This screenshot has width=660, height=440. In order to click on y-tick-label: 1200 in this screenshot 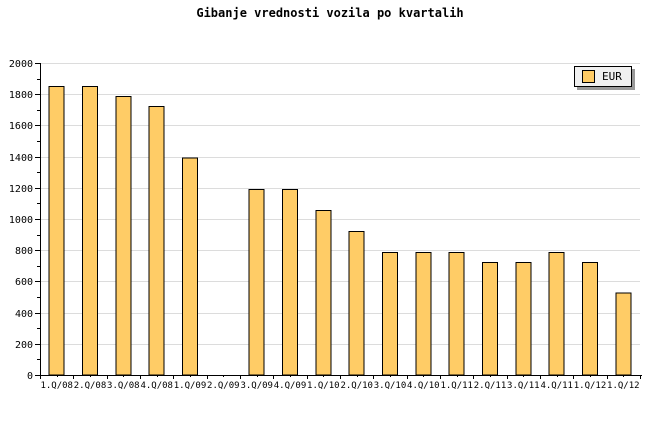, I will do `click(21, 189)`.